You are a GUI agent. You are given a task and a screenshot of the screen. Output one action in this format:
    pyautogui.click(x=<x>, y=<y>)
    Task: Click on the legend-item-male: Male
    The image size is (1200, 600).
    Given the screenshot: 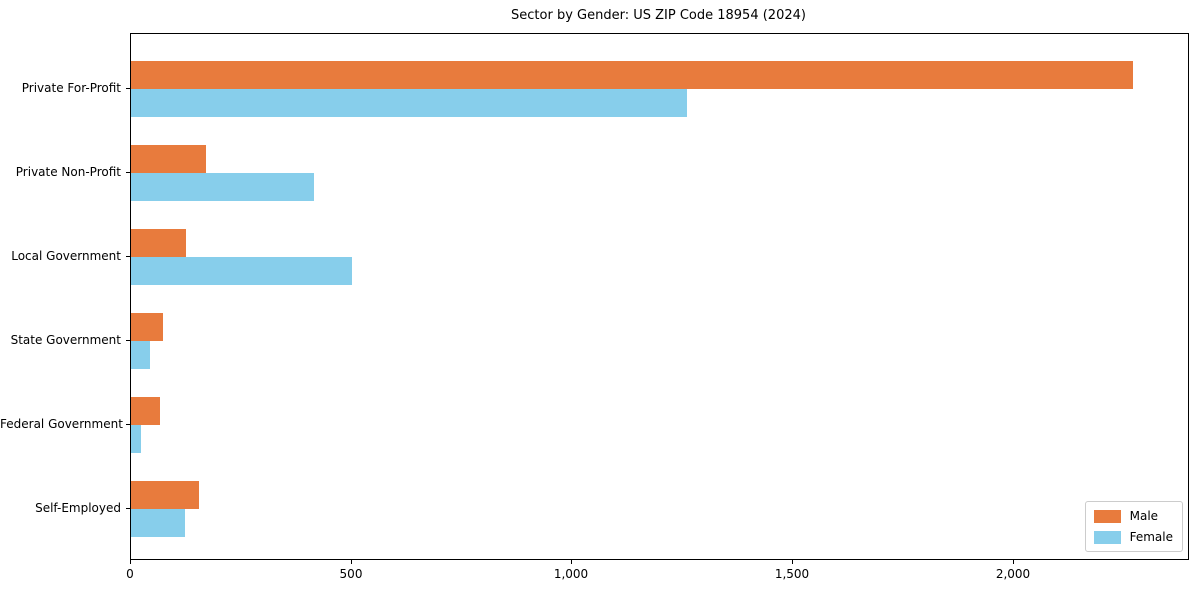 What is the action you would take?
    pyautogui.click(x=1133, y=516)
    